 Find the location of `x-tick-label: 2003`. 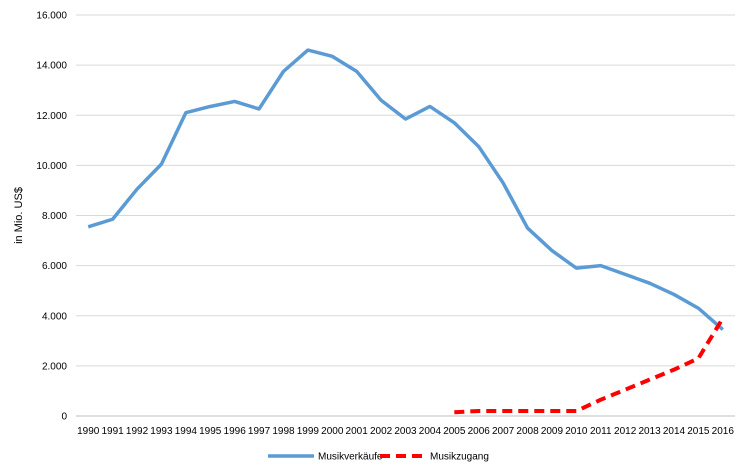

x-tick-label: 2003 is located at coordinates (405, 431).